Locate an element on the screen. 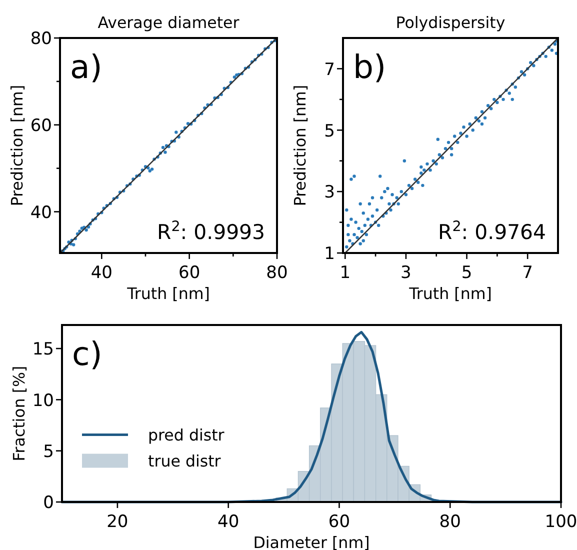 This screenshot has width=577, height=550. x-tick-label: 60 is located at coordinates (189, 273).